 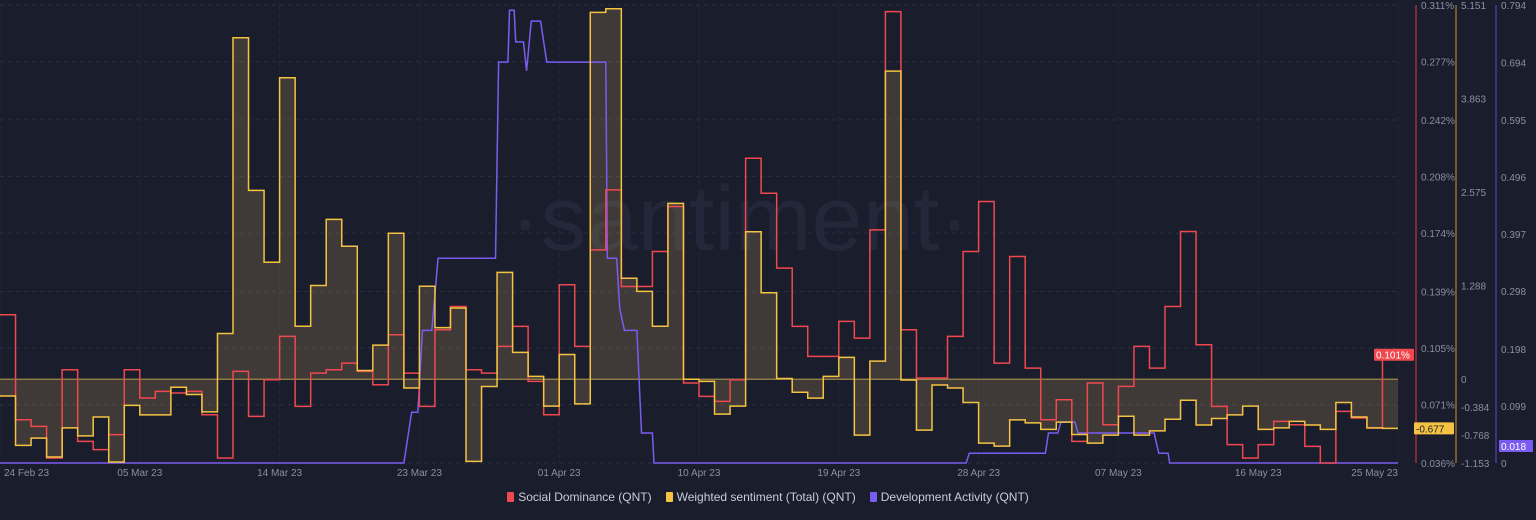 What do you see at coordinates (1513, 121) in the screenshot?
I see `development-activity-tick-label: 0.595` at bounding box center [1513, 121].